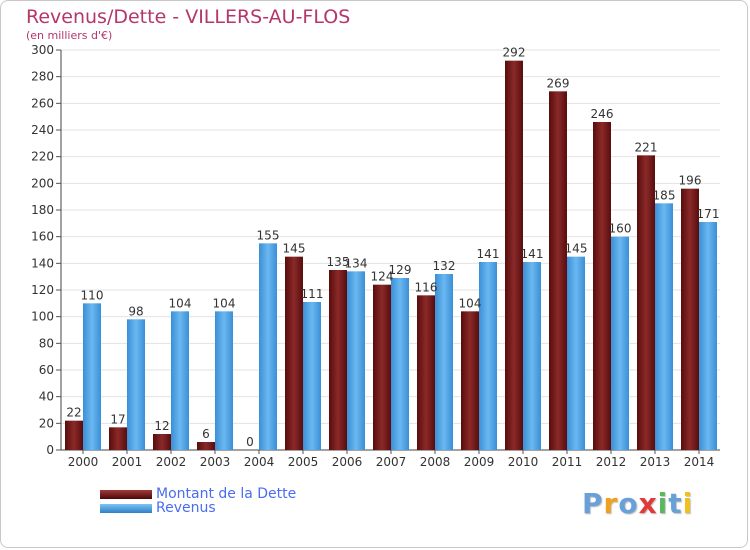 This screenshot has width=750, height=550. I want to click on data-label-revenus: 129, so click(400, 270).